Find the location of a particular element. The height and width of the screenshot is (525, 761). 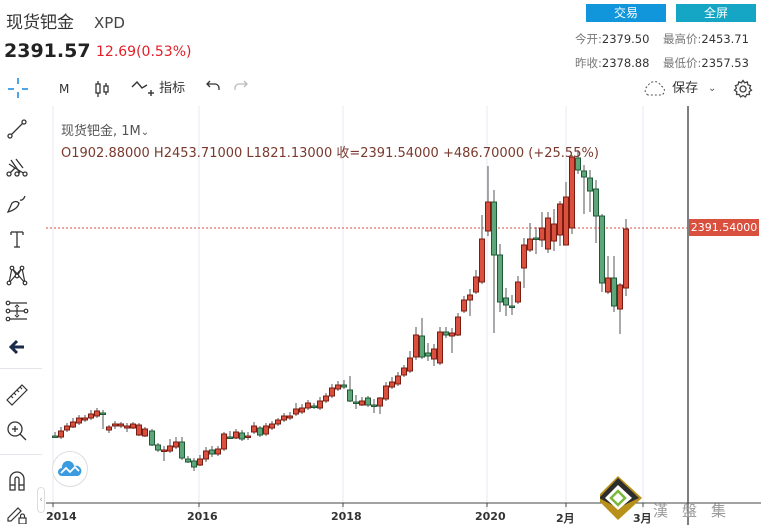

save-button: 保存 is located at coordinates (670, 89).